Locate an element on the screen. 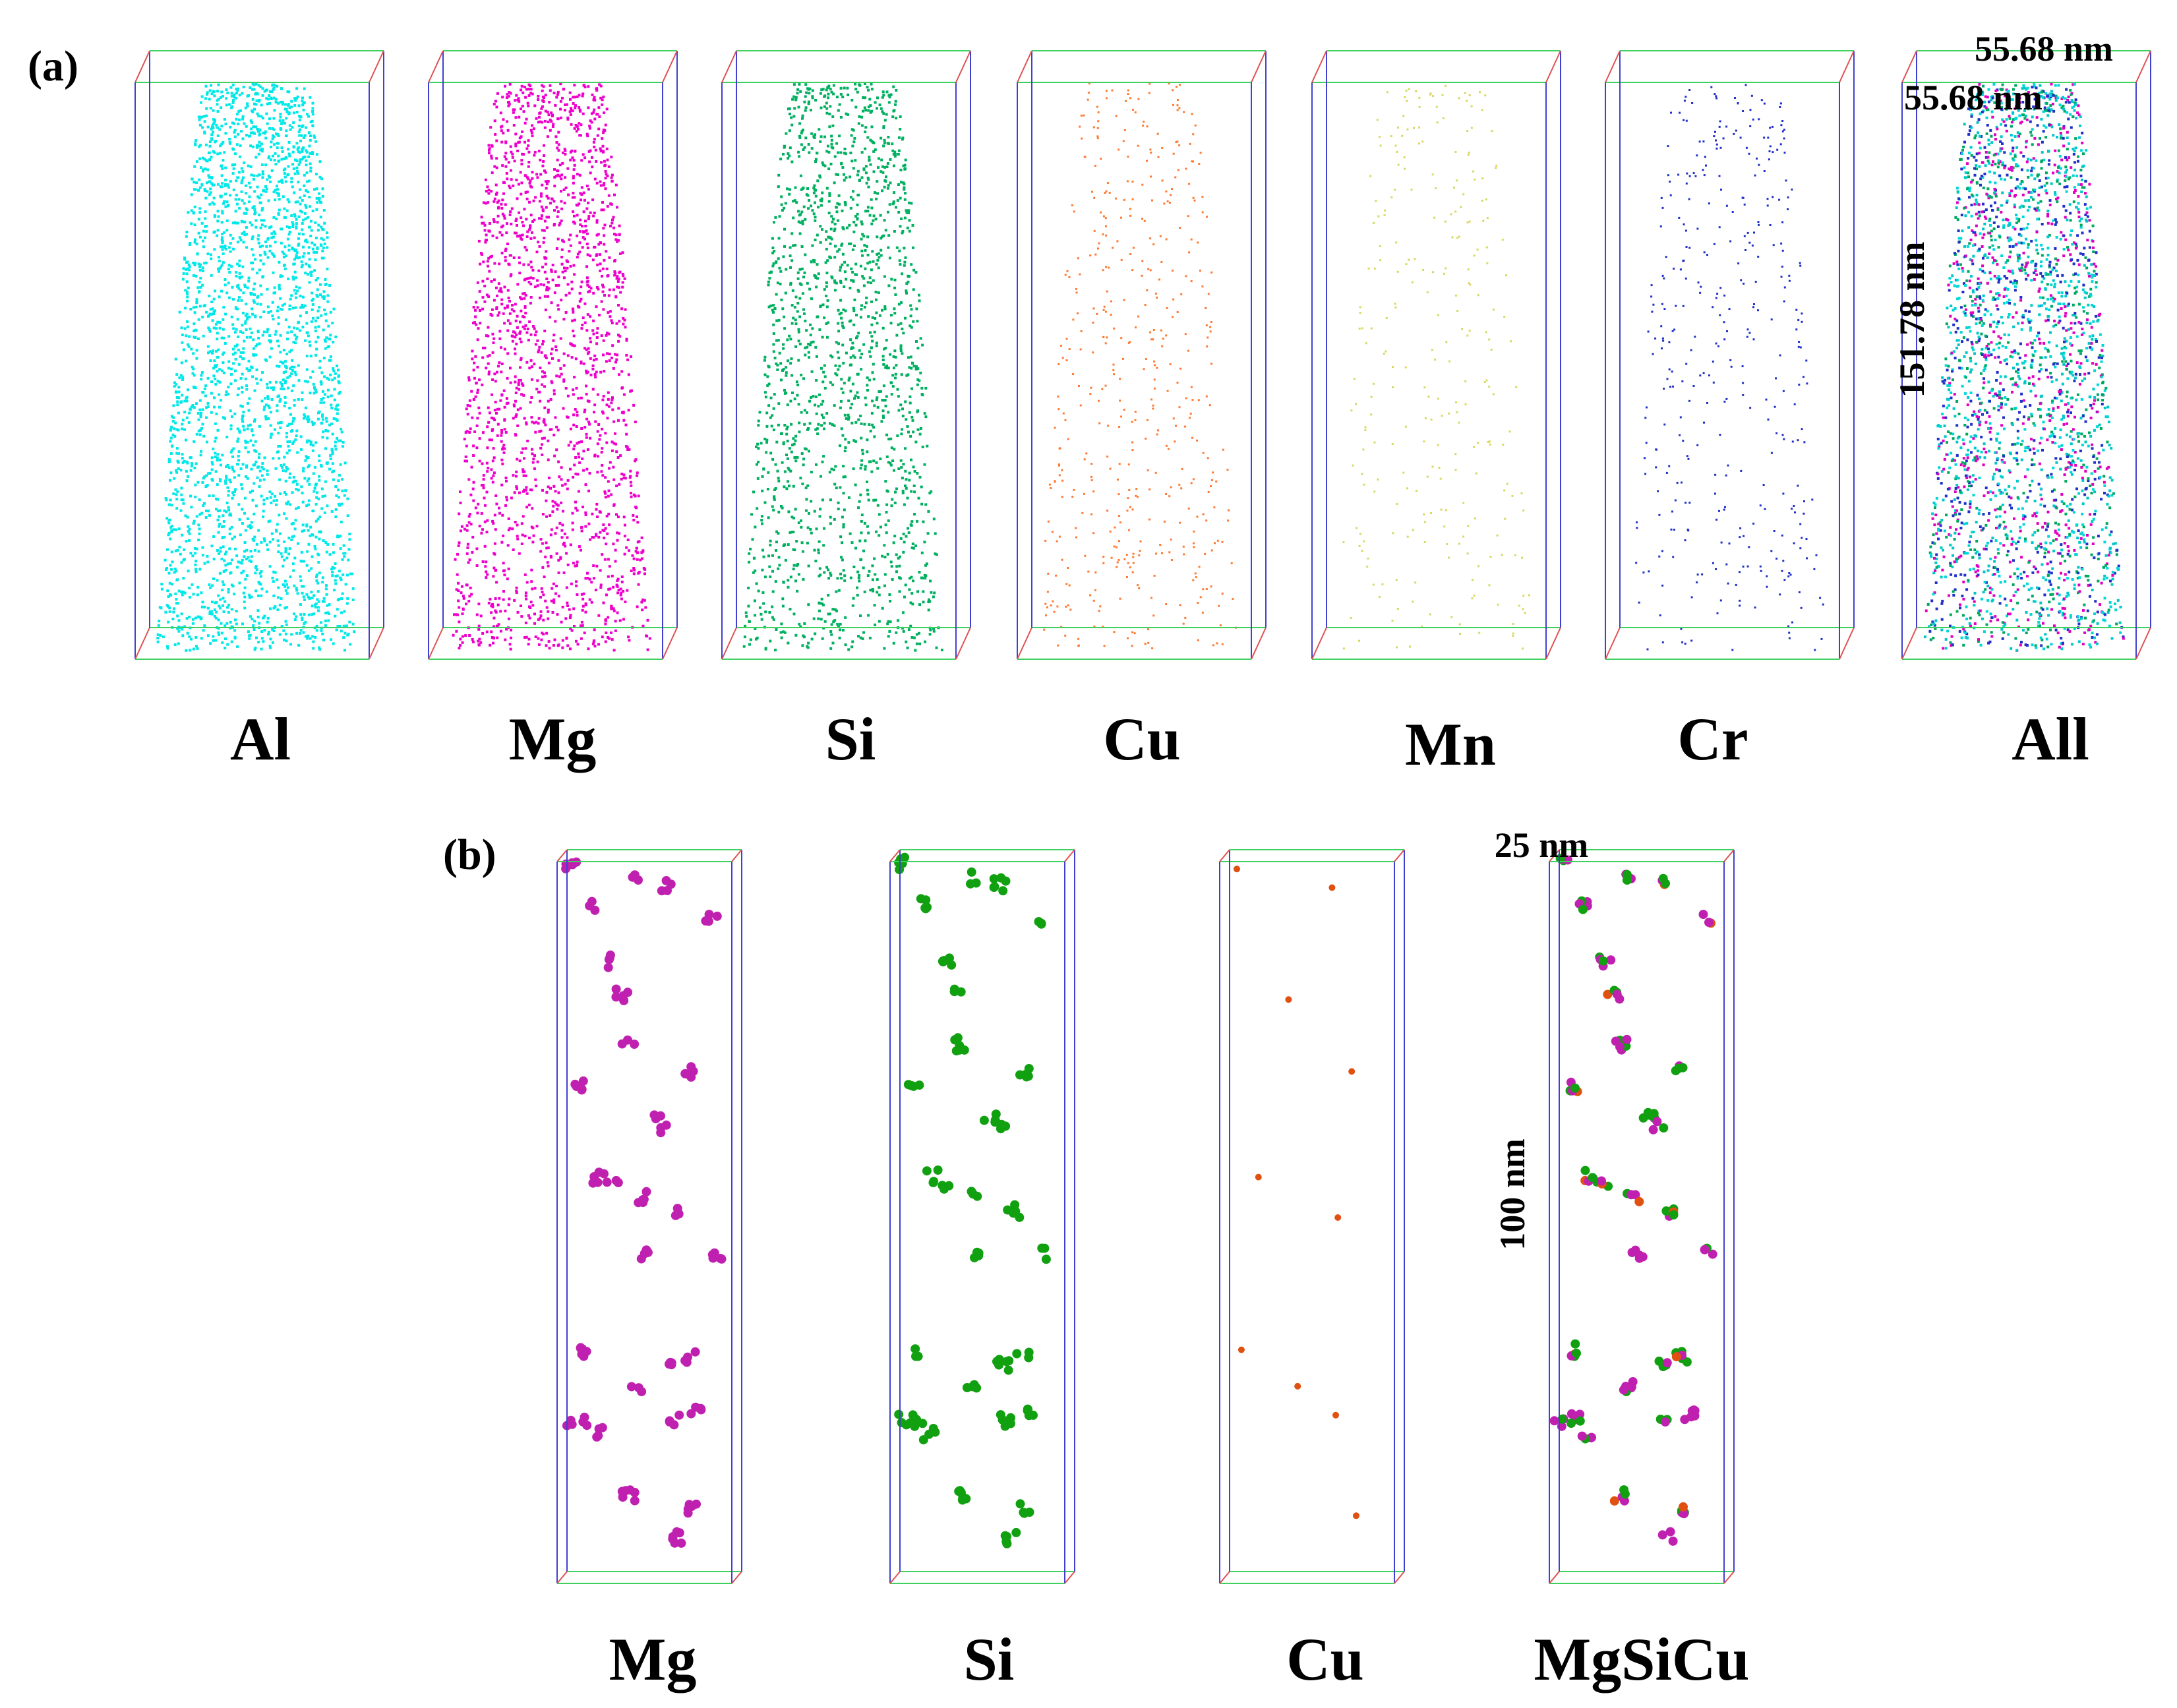 This screenshot has width=2177, height=1708. width-label-top: 55.68 nm is located at coordinates (2044, 49).